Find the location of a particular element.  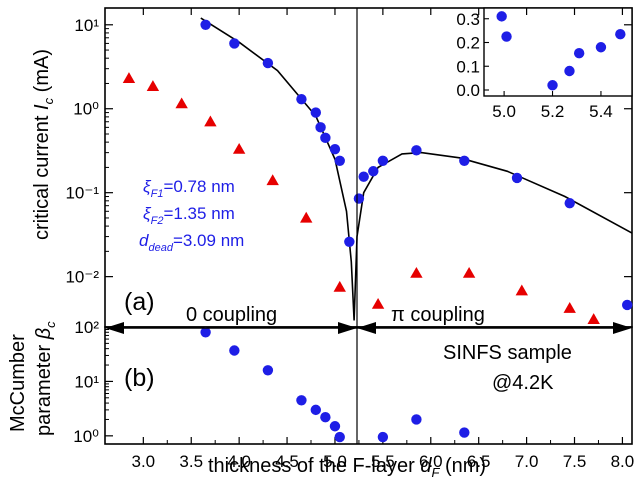

inset-y-tick-label: 0.1 is located at coordinates (468, 66).